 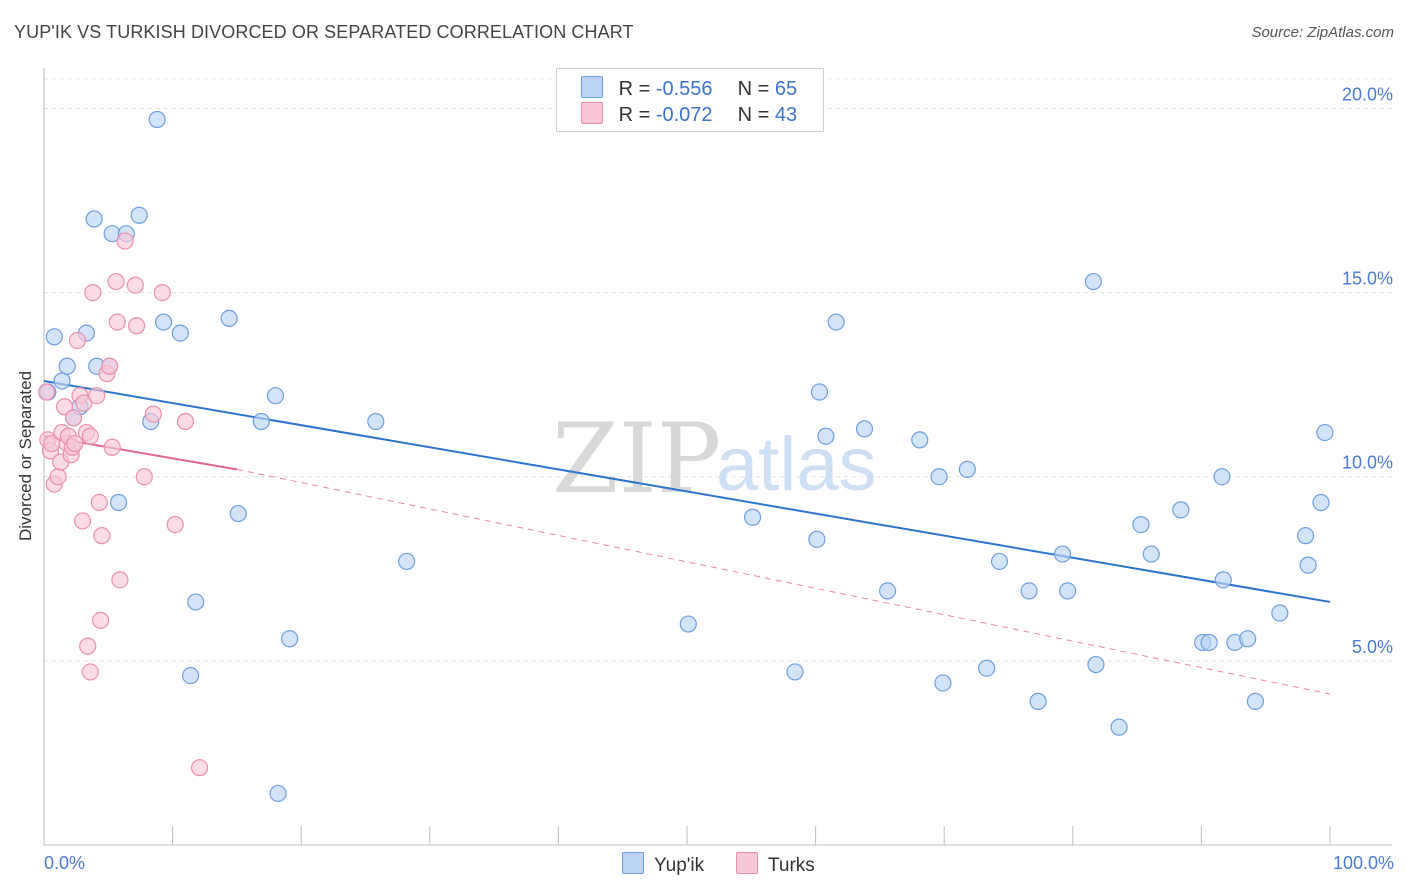 What do you see at coordinates (1367, 94) in the screenshot?
I see `y-tick-label: 20.0%` at bounding box center [1367, 94].